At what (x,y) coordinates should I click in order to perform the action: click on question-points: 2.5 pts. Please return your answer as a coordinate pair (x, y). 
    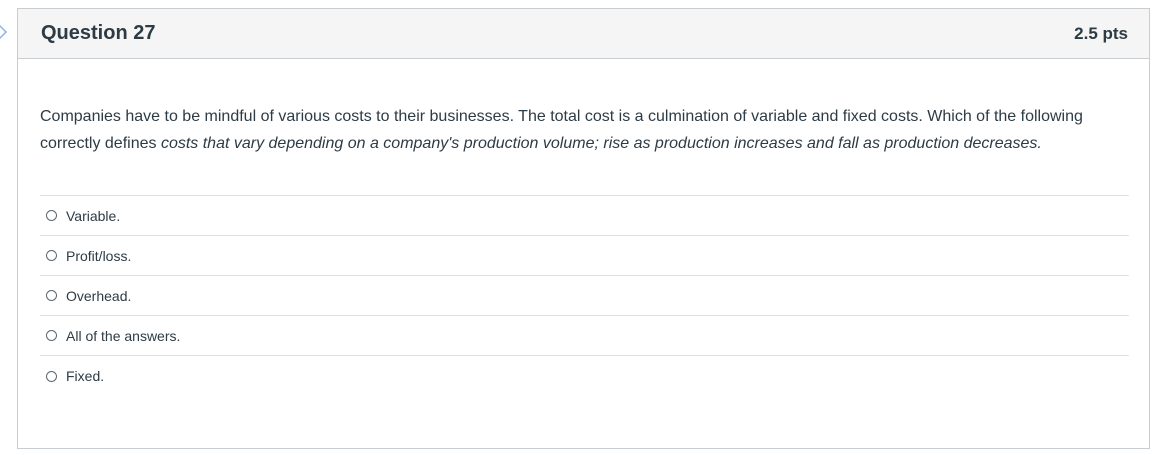
    Looking at the image, I should click on (1101, 33).